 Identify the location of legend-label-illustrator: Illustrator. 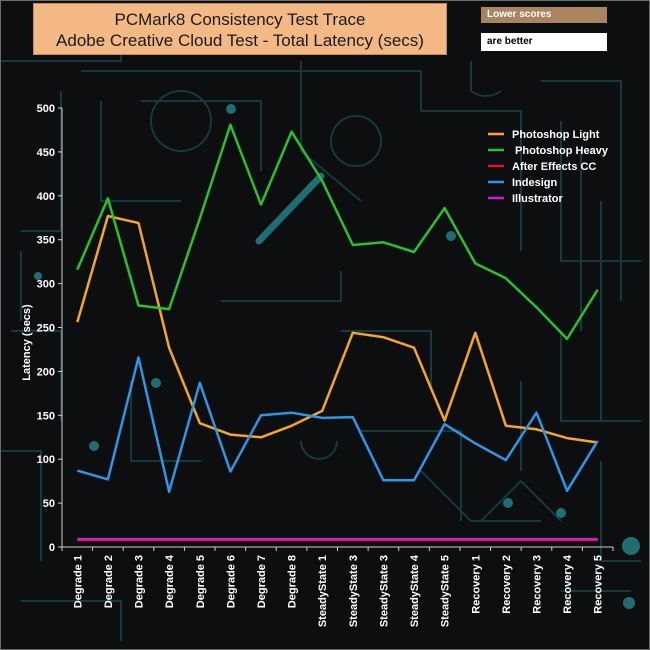
(537, 199).